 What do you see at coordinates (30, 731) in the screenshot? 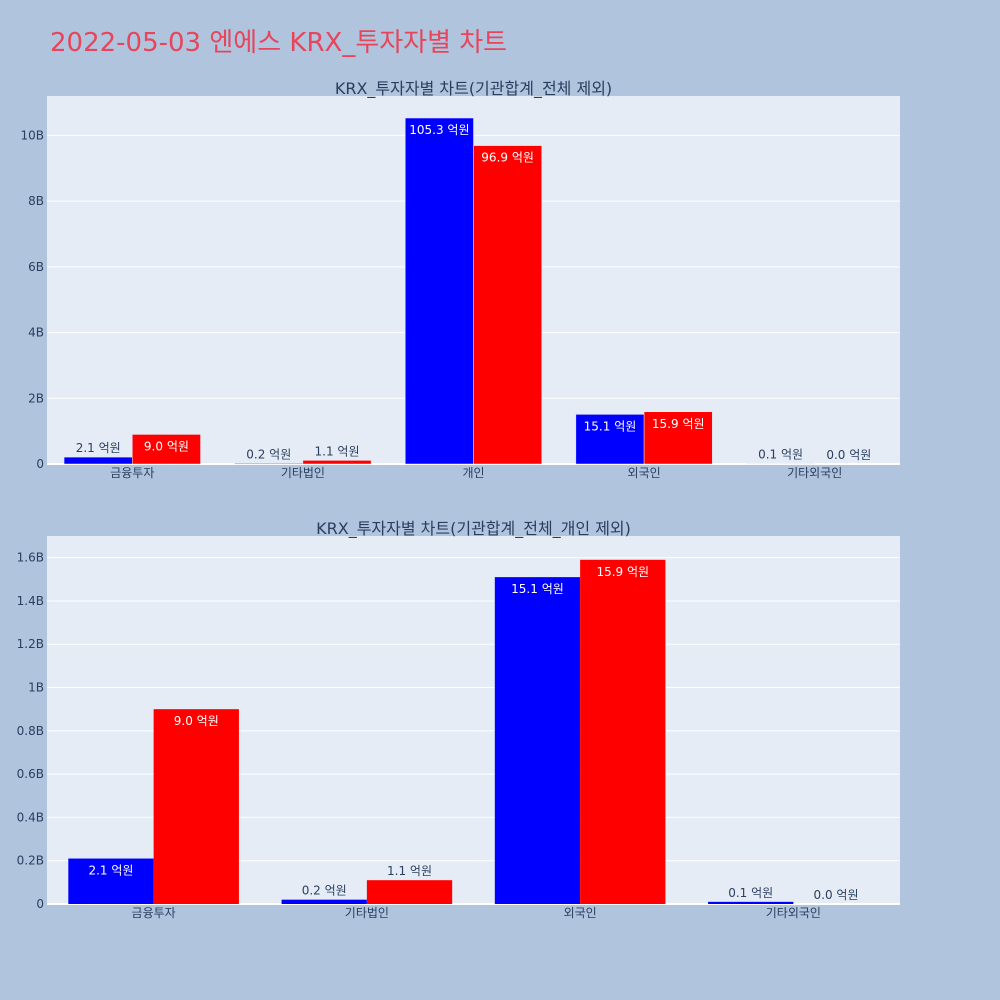
I see `y-tick-label: 0.8B` at bounding box center [30, 731].